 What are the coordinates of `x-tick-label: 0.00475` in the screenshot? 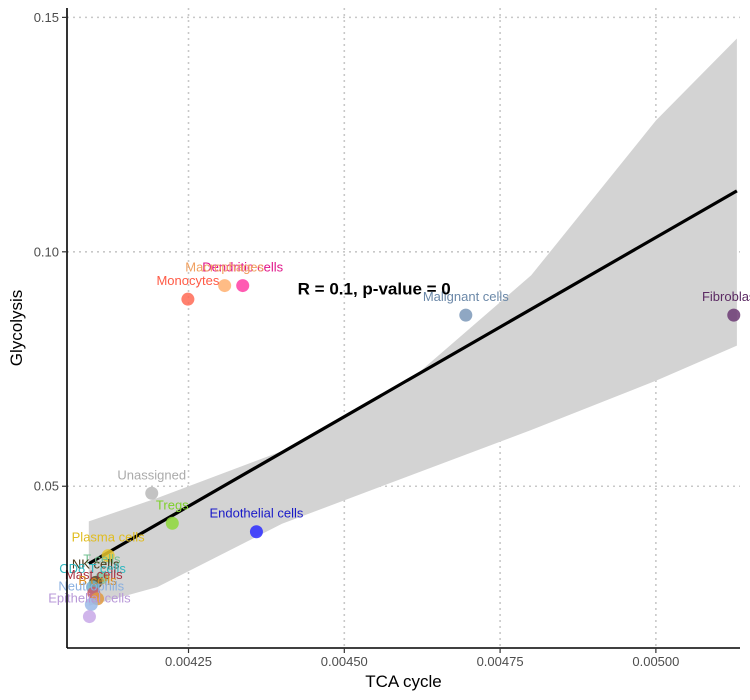 It's located at (500, 661).